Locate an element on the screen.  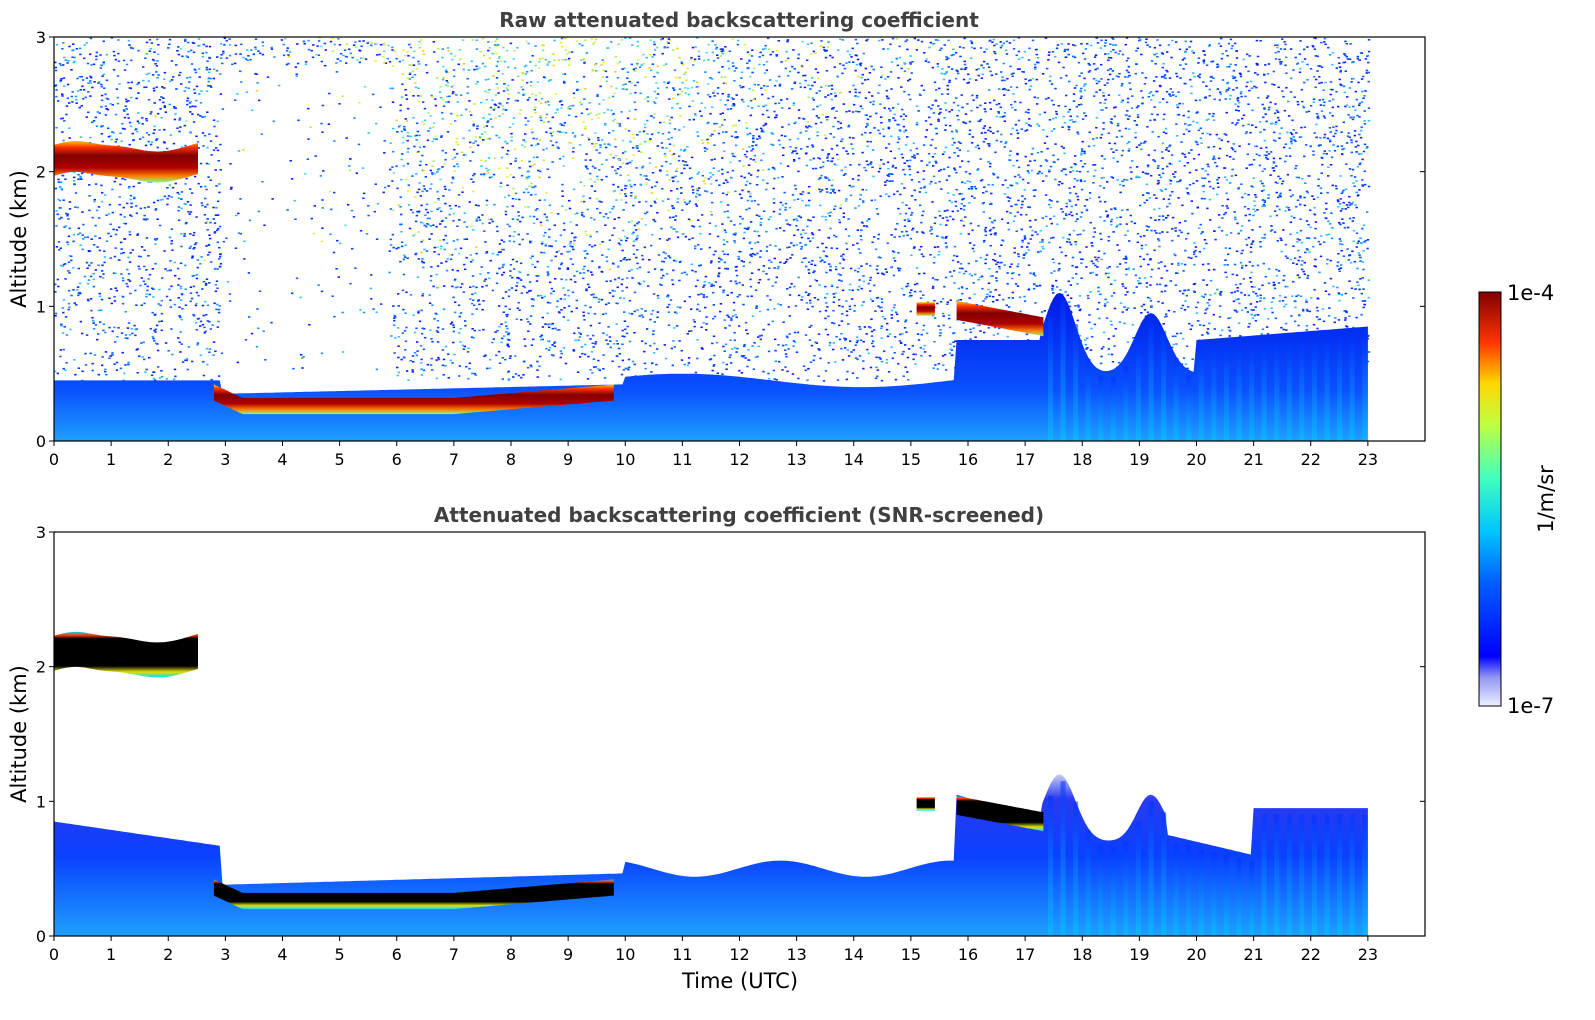
x-axis-label: Time (UTC) is located at coordinates (739, 981).